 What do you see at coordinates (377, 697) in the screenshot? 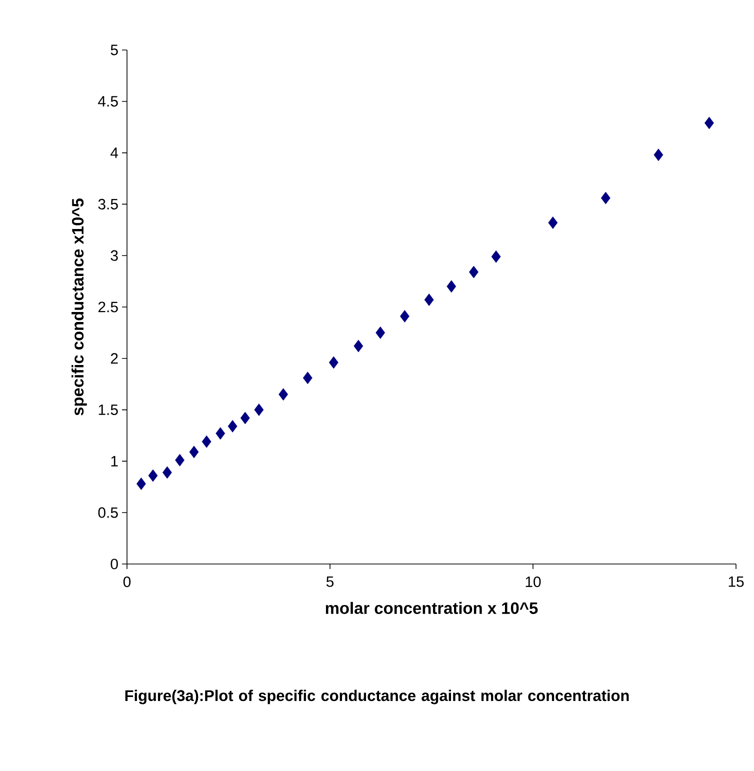
I see `text: Figure(3a):Plot of specific conductance against molar concentration` at bounding box center [377, 697].